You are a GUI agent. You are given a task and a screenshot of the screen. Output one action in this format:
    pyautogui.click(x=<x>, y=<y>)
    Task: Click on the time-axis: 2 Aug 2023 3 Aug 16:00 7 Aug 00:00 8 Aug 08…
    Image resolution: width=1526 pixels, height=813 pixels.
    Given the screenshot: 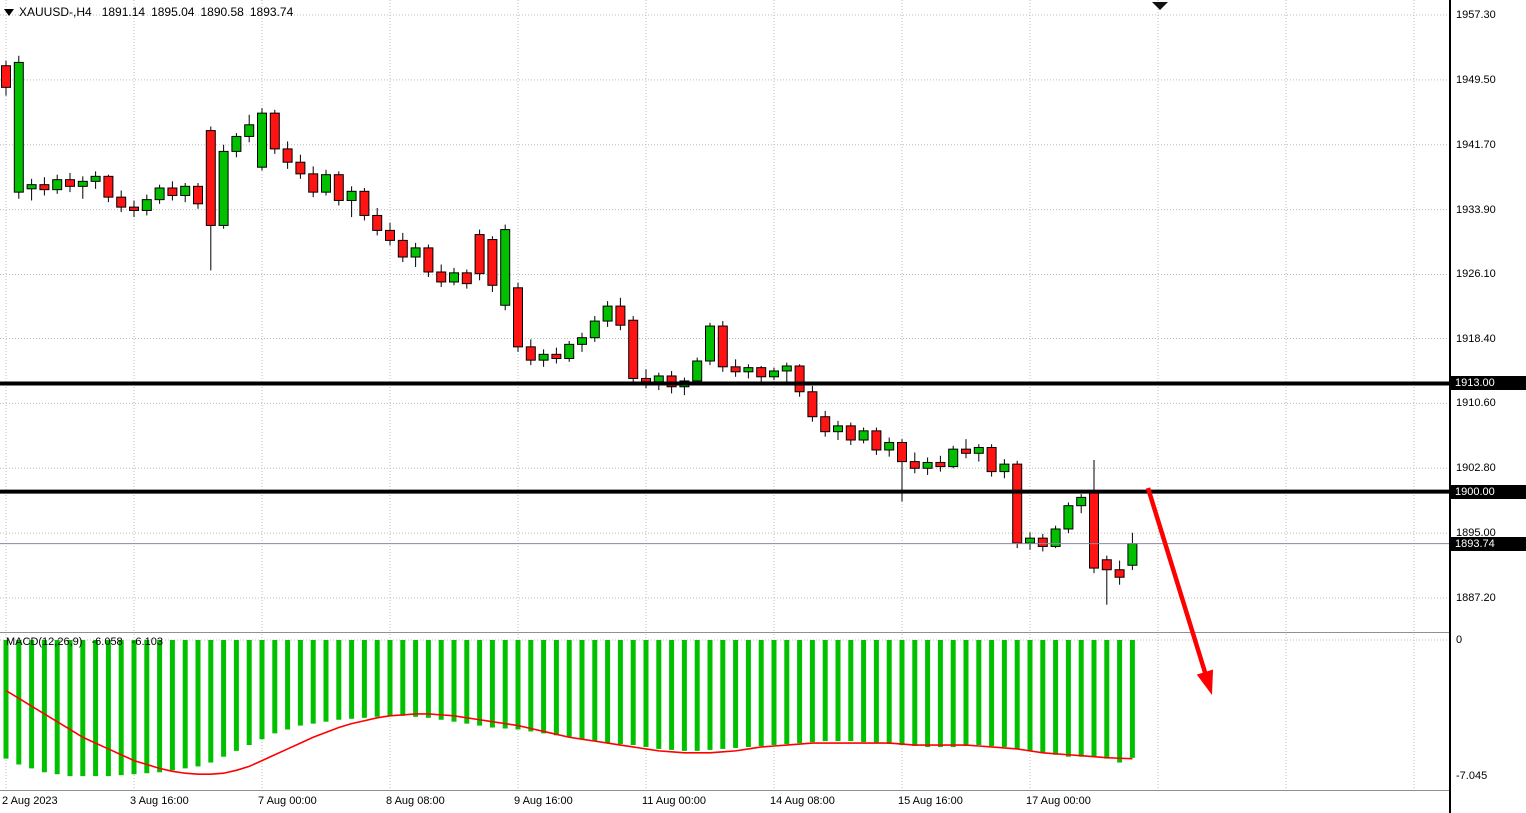 What is the action you would take?
    pyautogui.click(x=724, y=802)
    